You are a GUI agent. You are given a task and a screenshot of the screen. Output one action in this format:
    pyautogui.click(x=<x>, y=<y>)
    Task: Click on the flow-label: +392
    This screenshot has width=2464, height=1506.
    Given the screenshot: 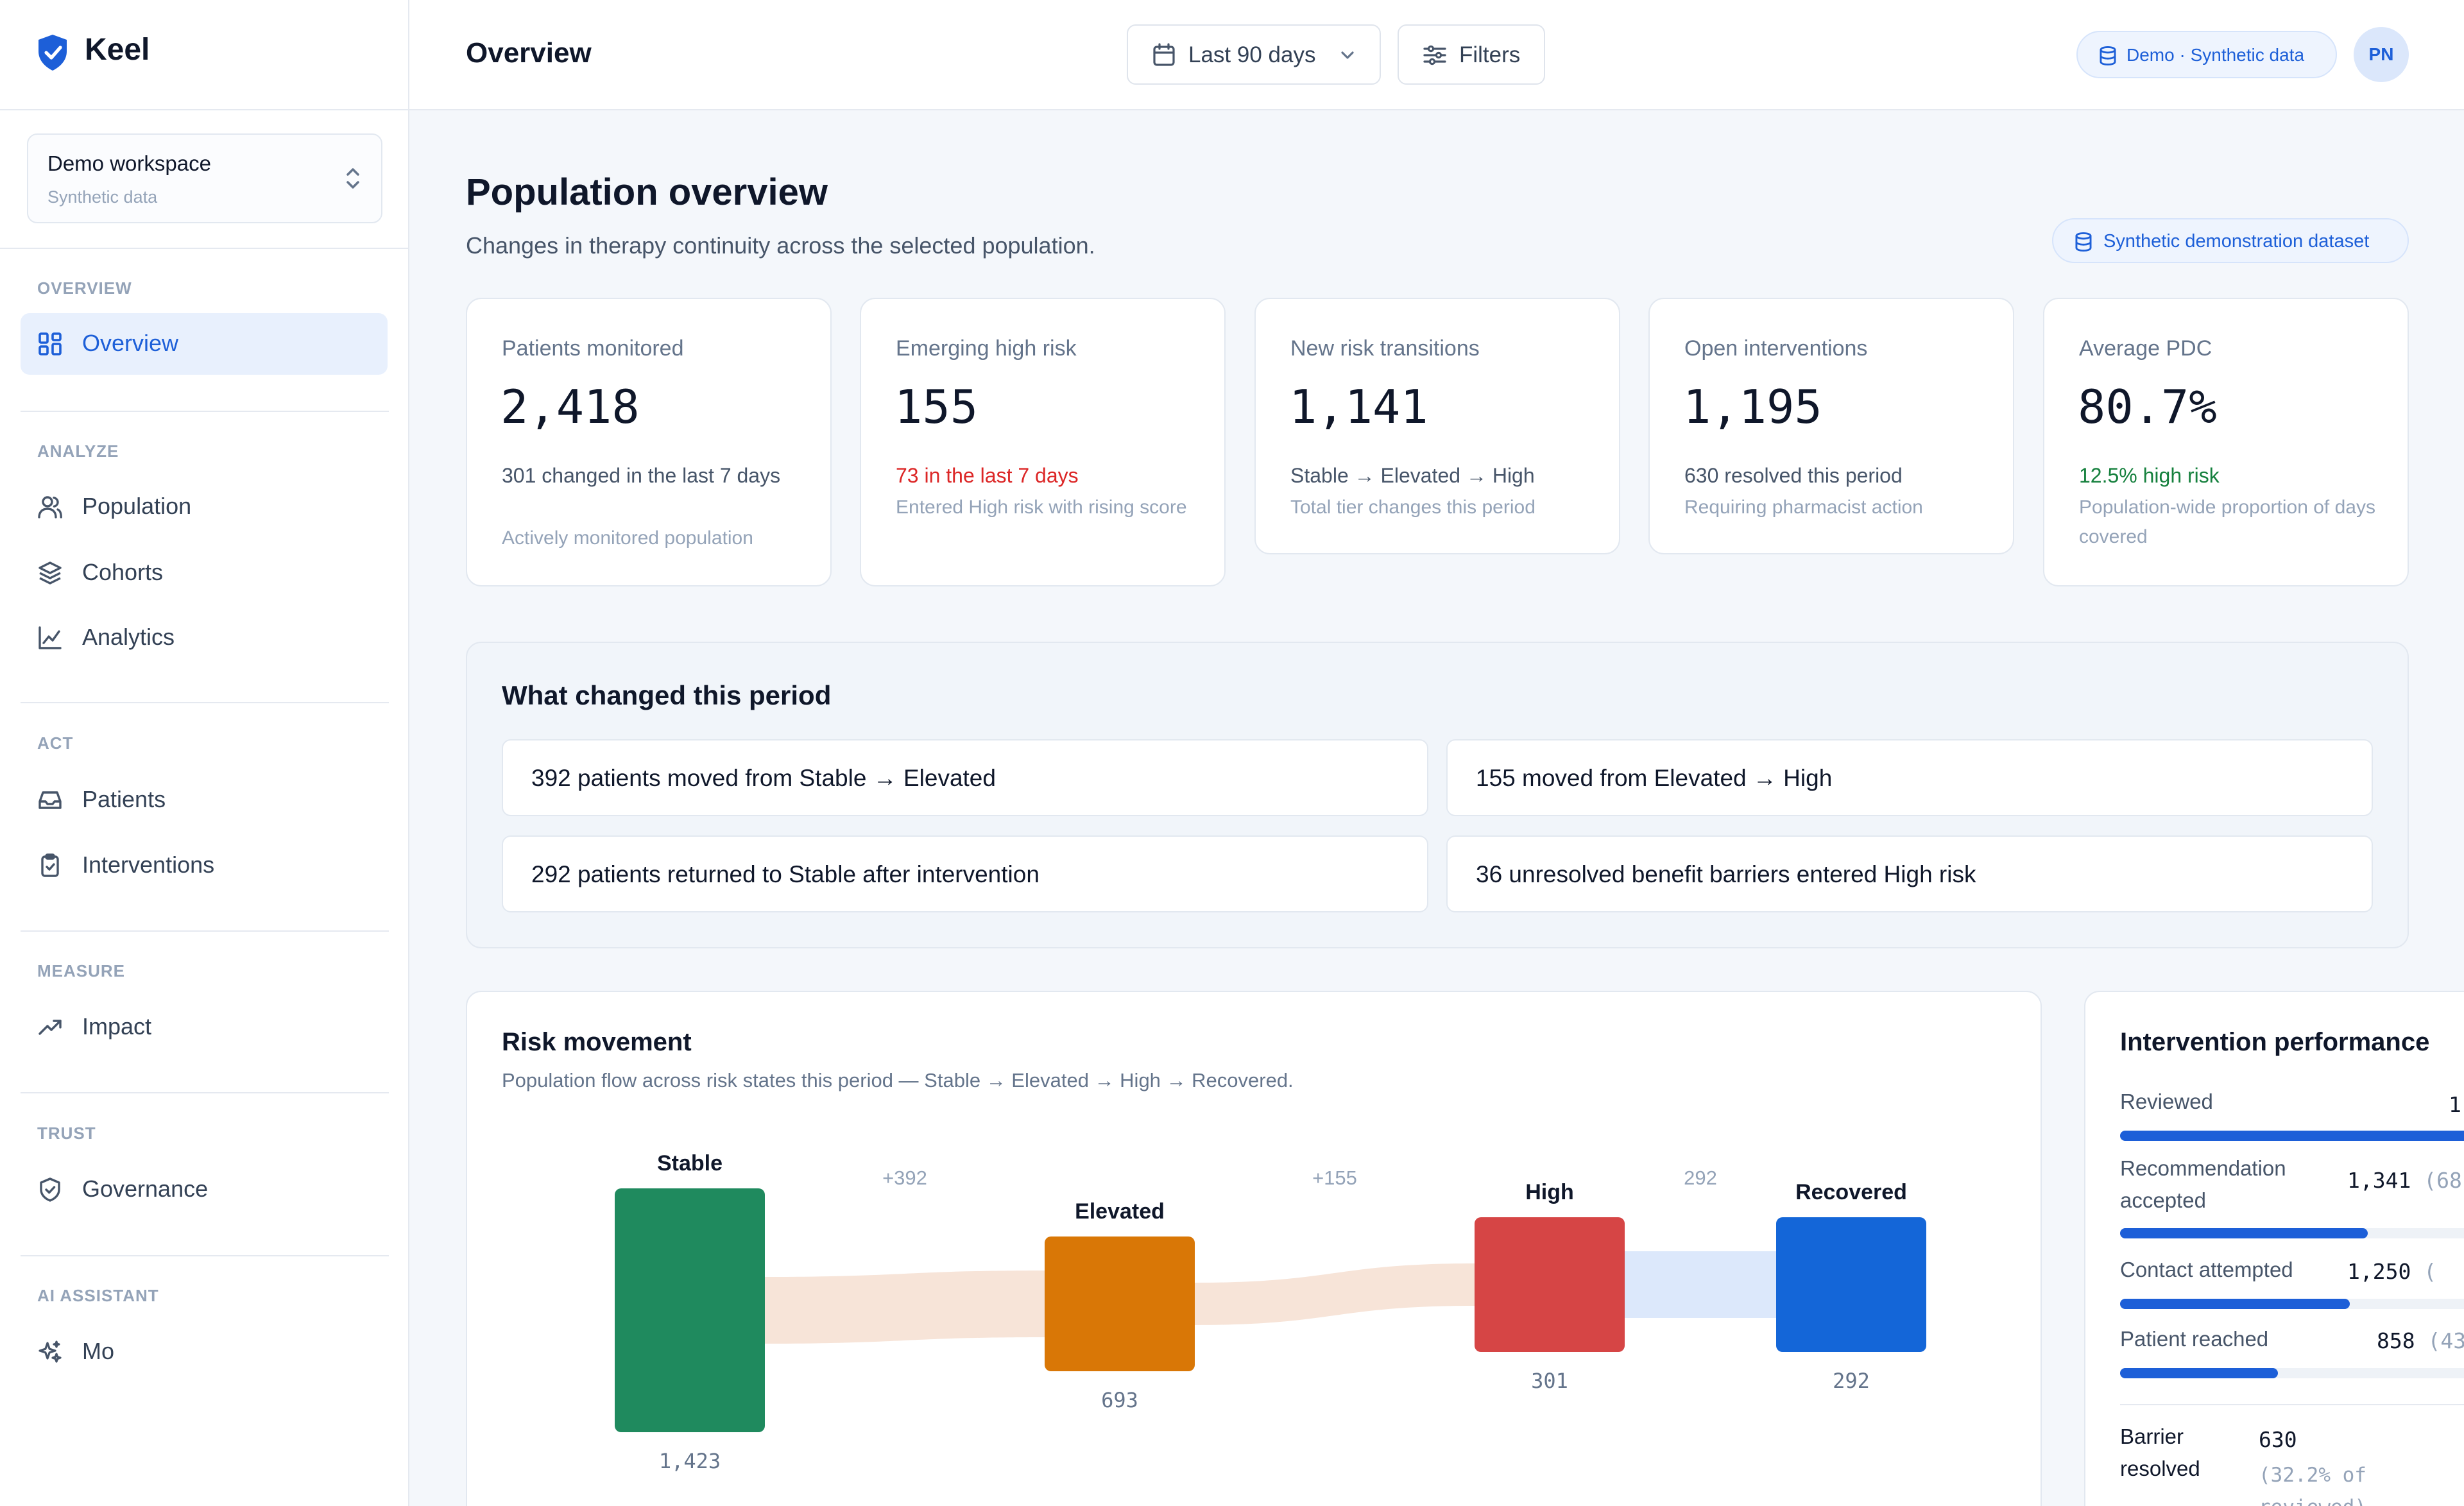 What is the action you would take?
    pyautogui.click(x=904, y=1178)
    